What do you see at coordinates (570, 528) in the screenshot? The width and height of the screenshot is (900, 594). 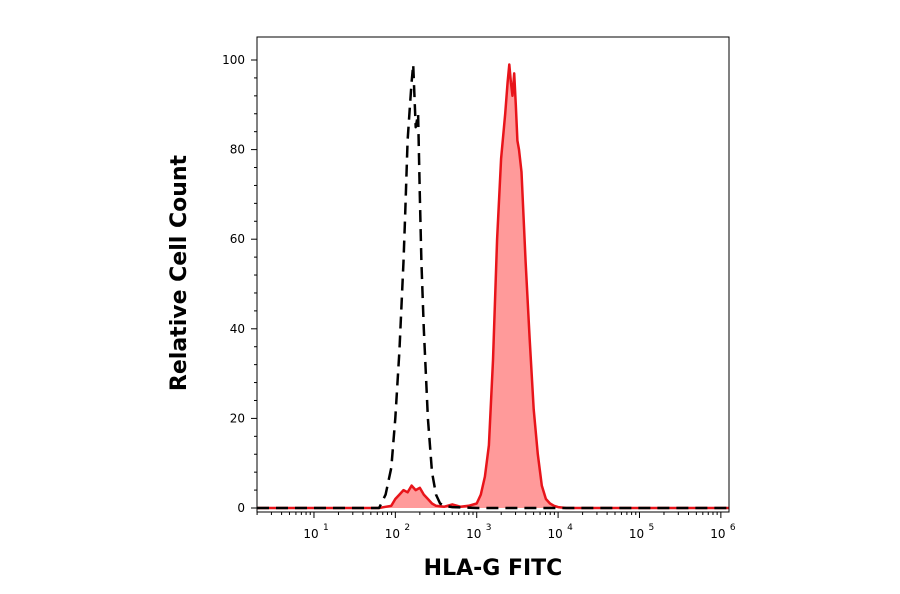 I see `x-tick-exponent: 4` at bounding box center [570, 528].